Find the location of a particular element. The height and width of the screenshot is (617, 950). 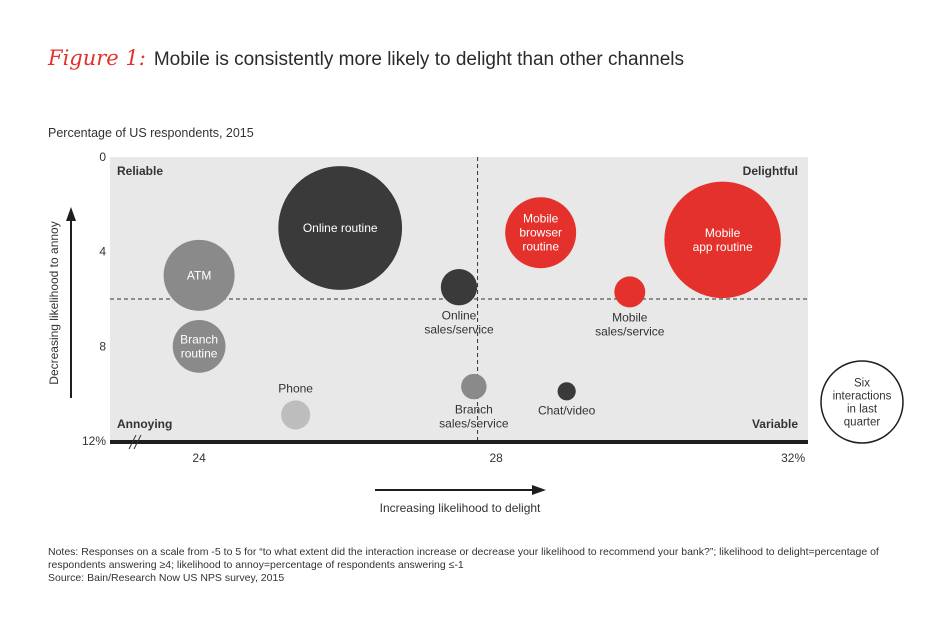

bubble-label-mobile-browser-routine: routine is located at coordinates (540, 247).